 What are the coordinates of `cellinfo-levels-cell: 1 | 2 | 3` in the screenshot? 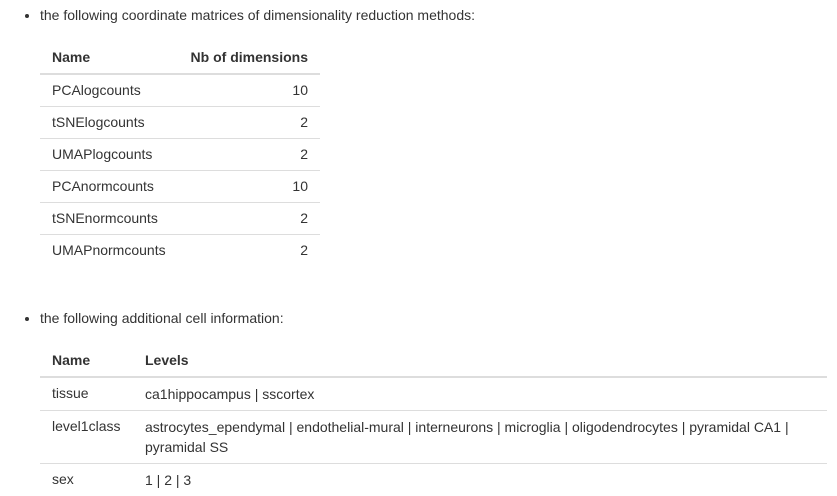 It's located at (480, 480).